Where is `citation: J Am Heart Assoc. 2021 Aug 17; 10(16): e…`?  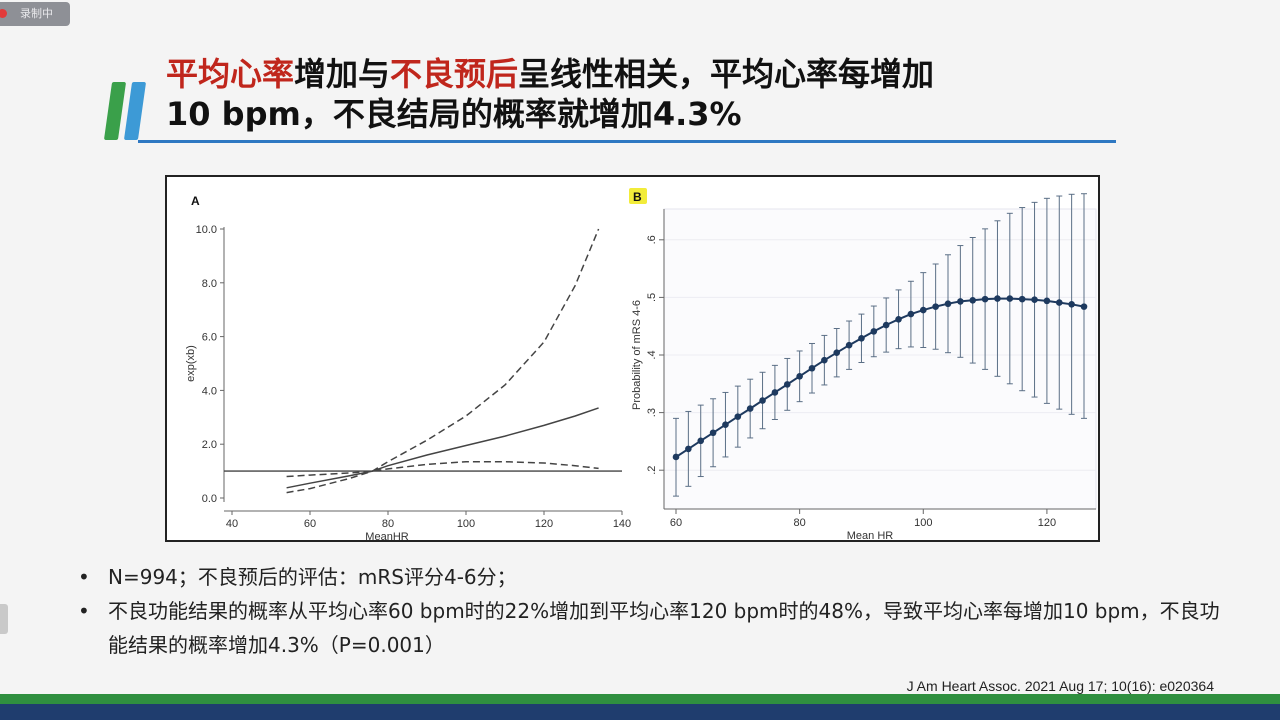 citation: J Am Heart Assoc. 2021 Aug 17; 10(16): e… is located at coordinates (1060, 686).